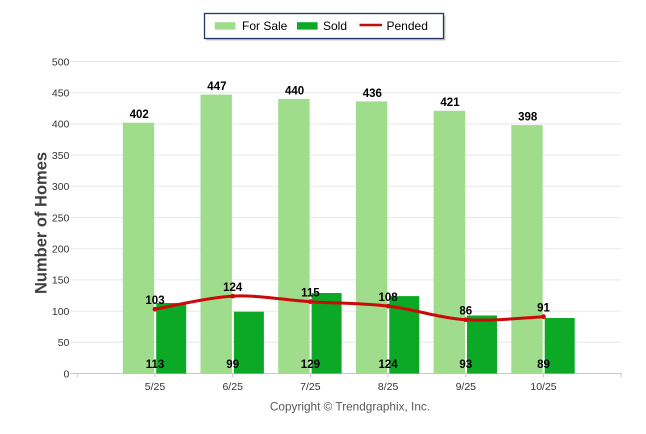 The height and width of the screenshot is (434, 646). What do you see at coordinates (154, 301) in the screenshot?
I see `svg-text: 103` at bounding box center [154, 301].